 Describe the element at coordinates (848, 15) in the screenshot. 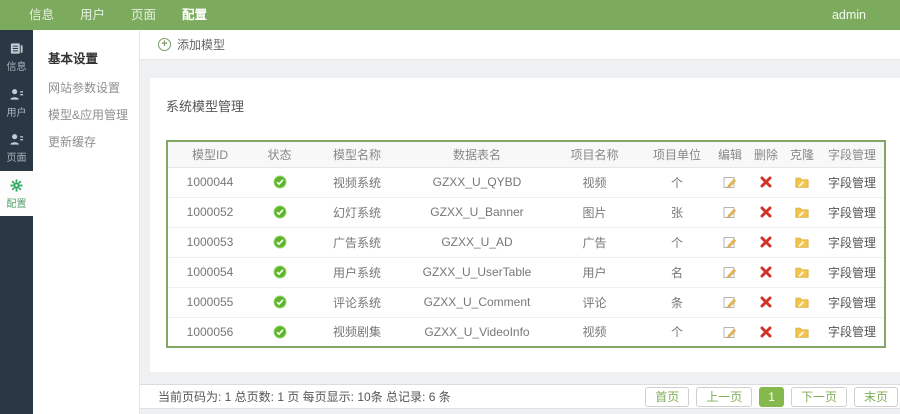

I see `user-menu: admin` at that location.